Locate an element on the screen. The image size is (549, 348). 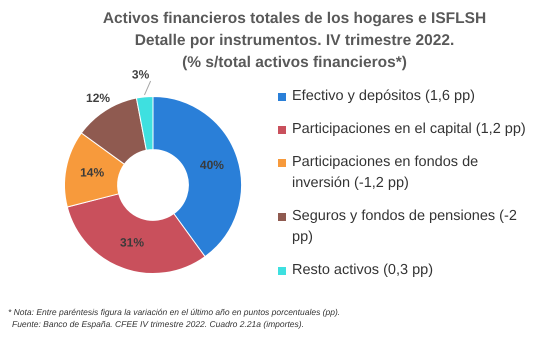
source-note: Fuente: Banco de España. CFEE IV trimestre 2022. Cuadro 2.21a (importes). is located at coordinates (158, 324).